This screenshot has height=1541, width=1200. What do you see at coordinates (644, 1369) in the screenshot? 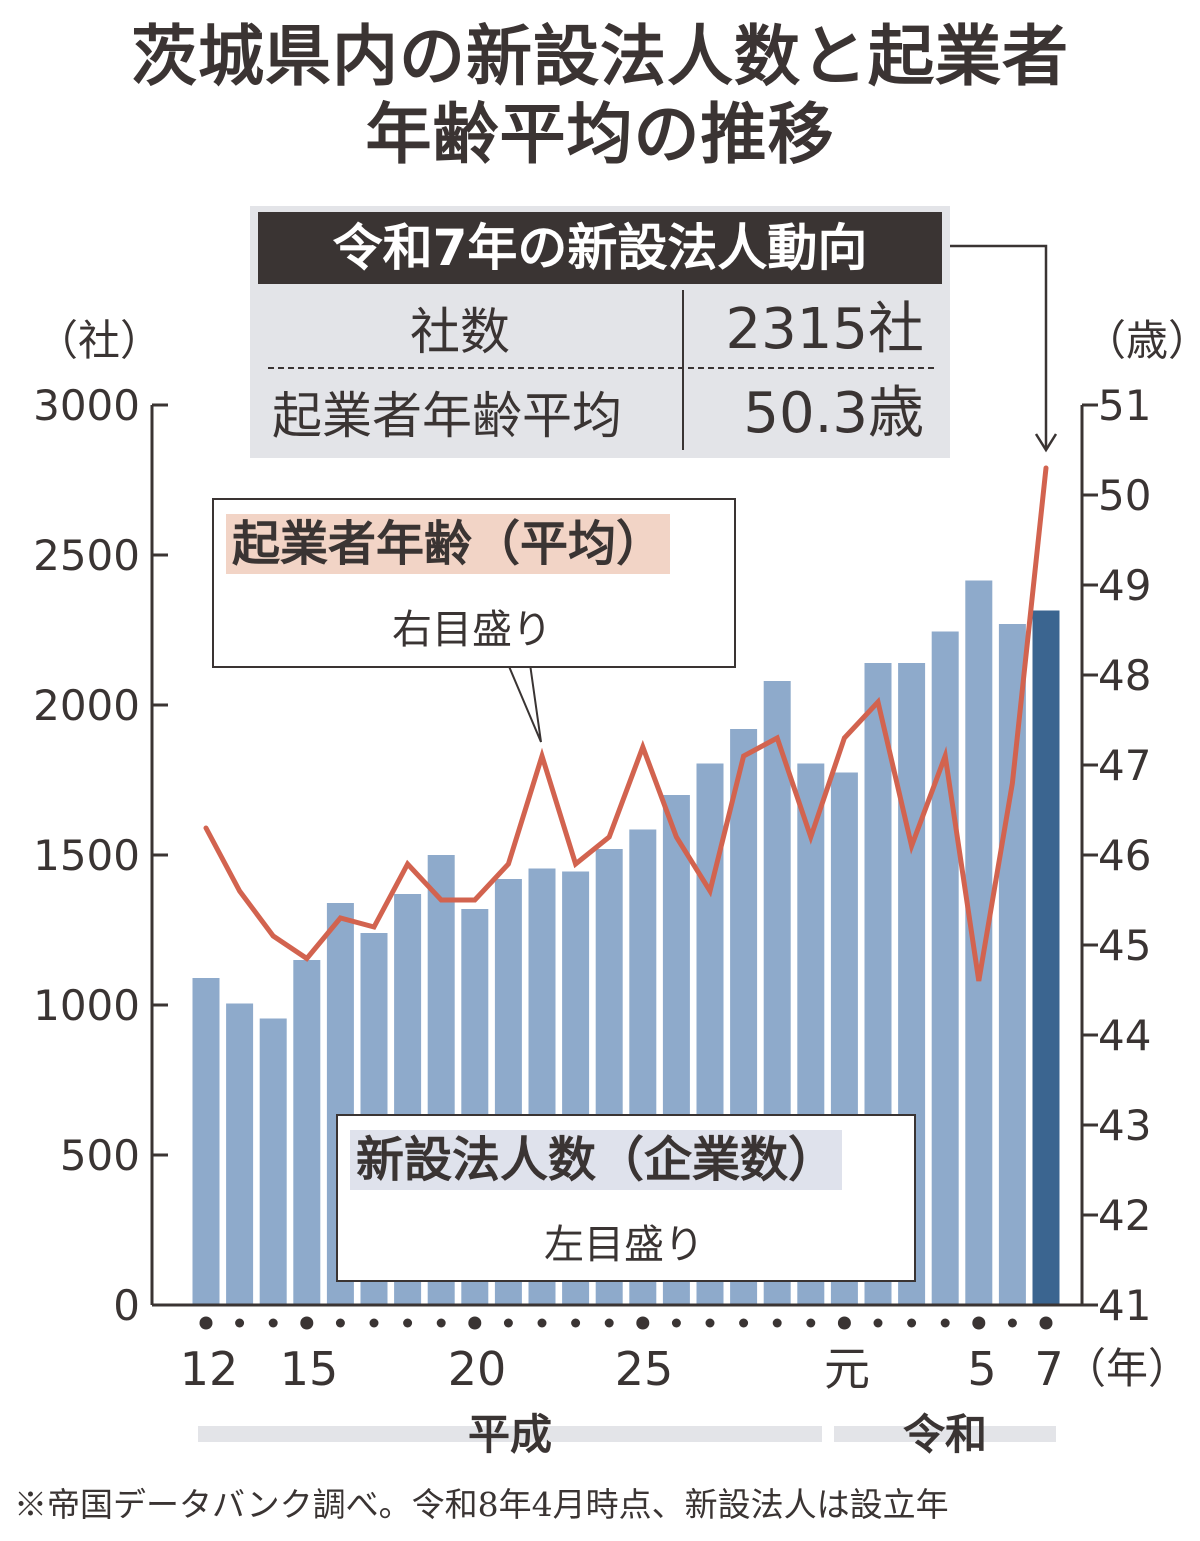
I see `x-tick-label: 25` at bounding box center [644, 1369].